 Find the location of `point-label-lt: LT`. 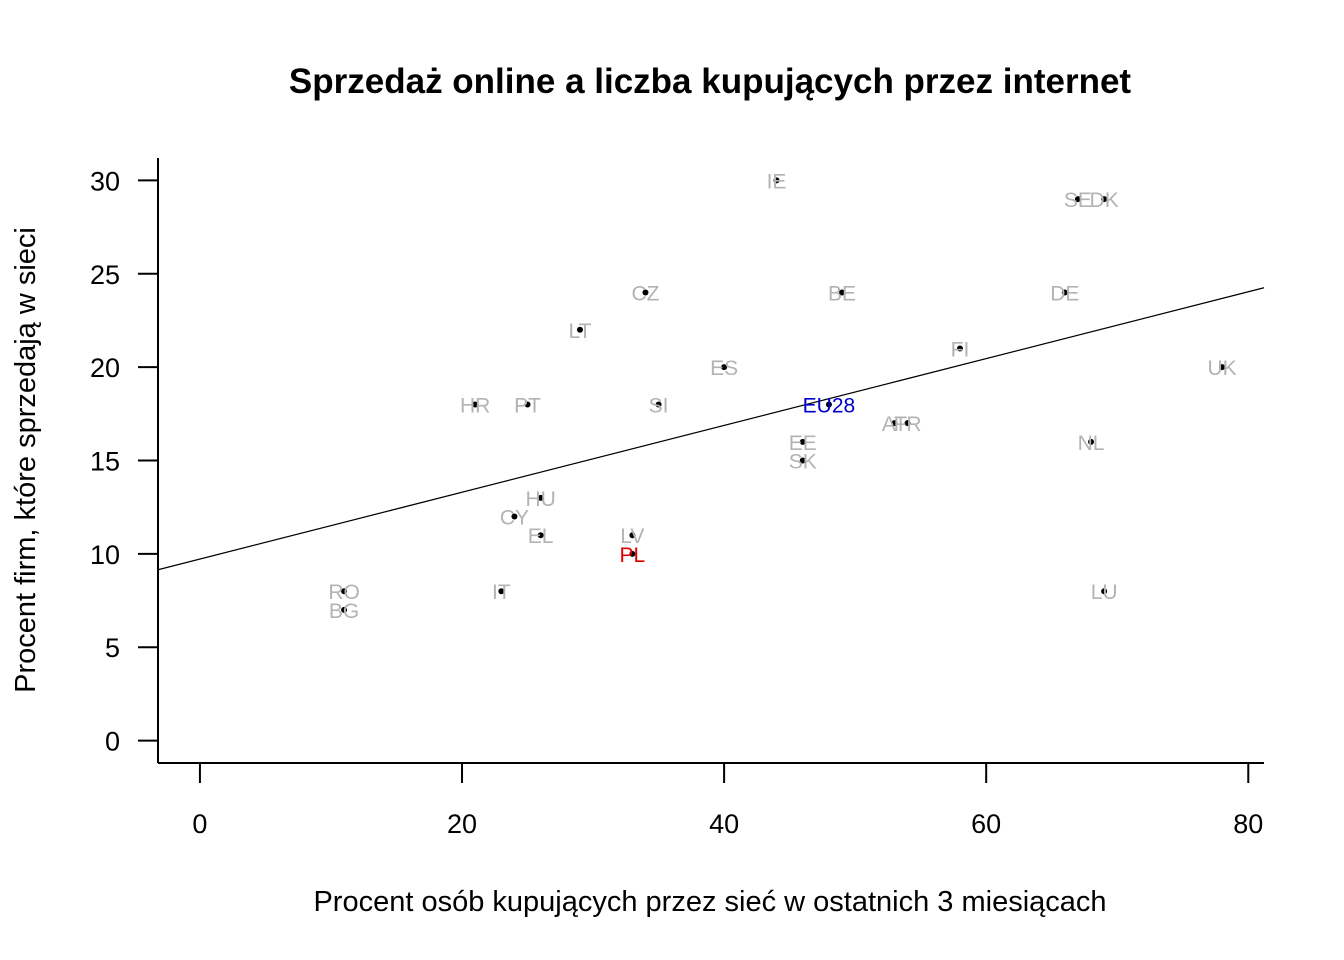

point-label-lt: LT is located at coordinates (579, 331).